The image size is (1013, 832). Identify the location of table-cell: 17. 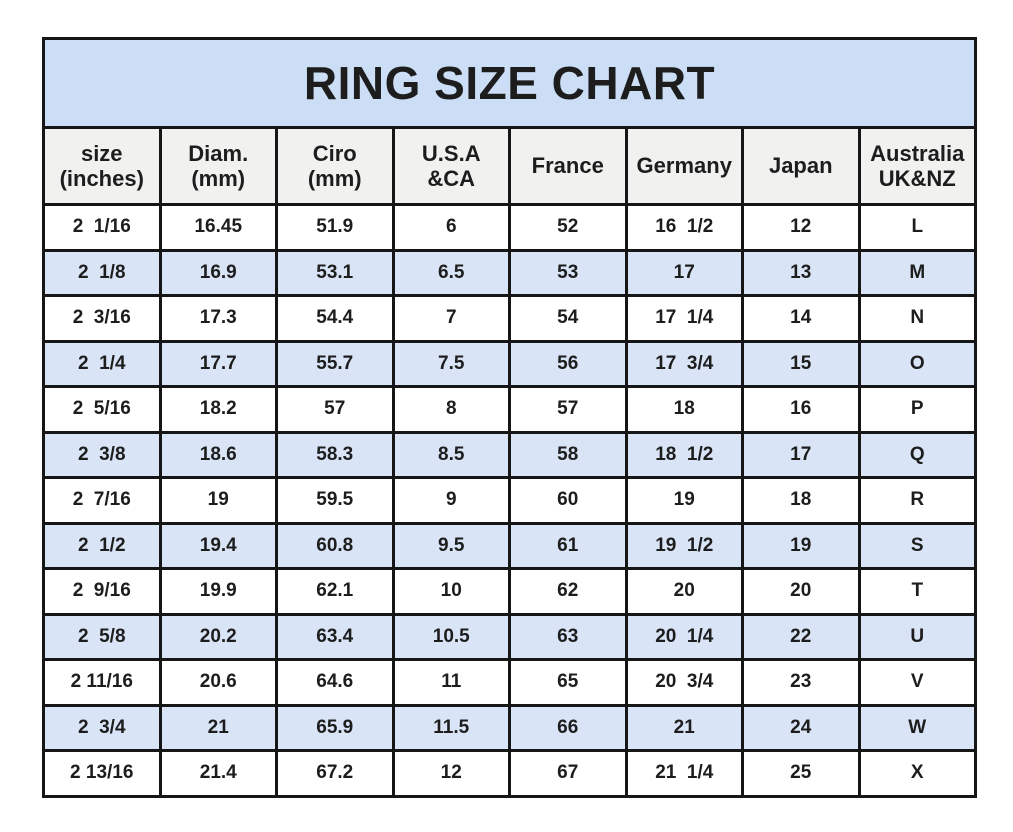
(801, 454).